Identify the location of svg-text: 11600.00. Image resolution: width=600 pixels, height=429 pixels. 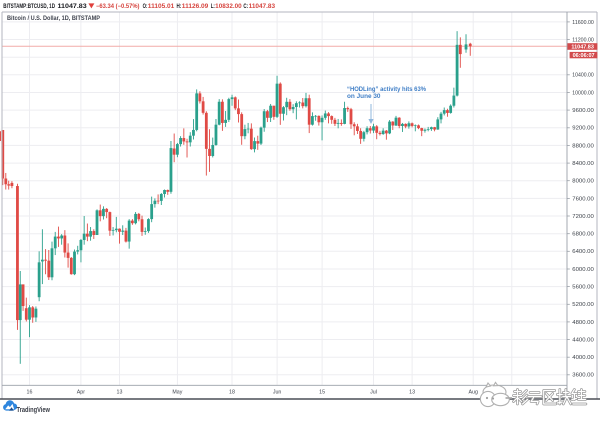
(583, 23).